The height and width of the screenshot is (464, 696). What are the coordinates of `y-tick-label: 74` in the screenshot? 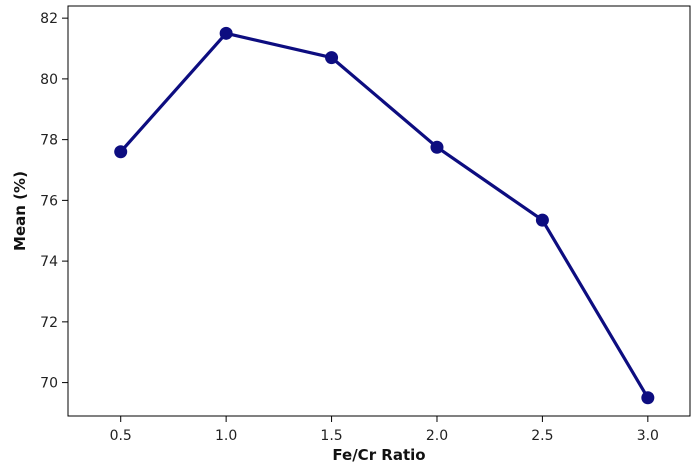 It's located at (49, 262).